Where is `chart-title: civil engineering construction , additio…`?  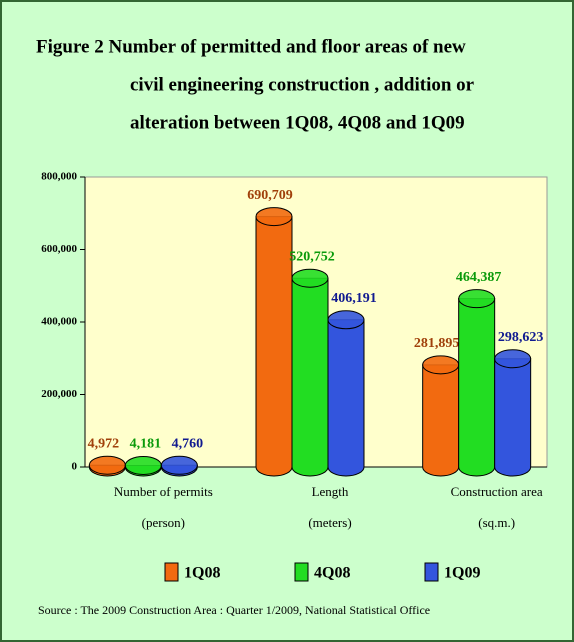 chart-title: civil engineering construction , additio… is located at coordinates (302, 84).